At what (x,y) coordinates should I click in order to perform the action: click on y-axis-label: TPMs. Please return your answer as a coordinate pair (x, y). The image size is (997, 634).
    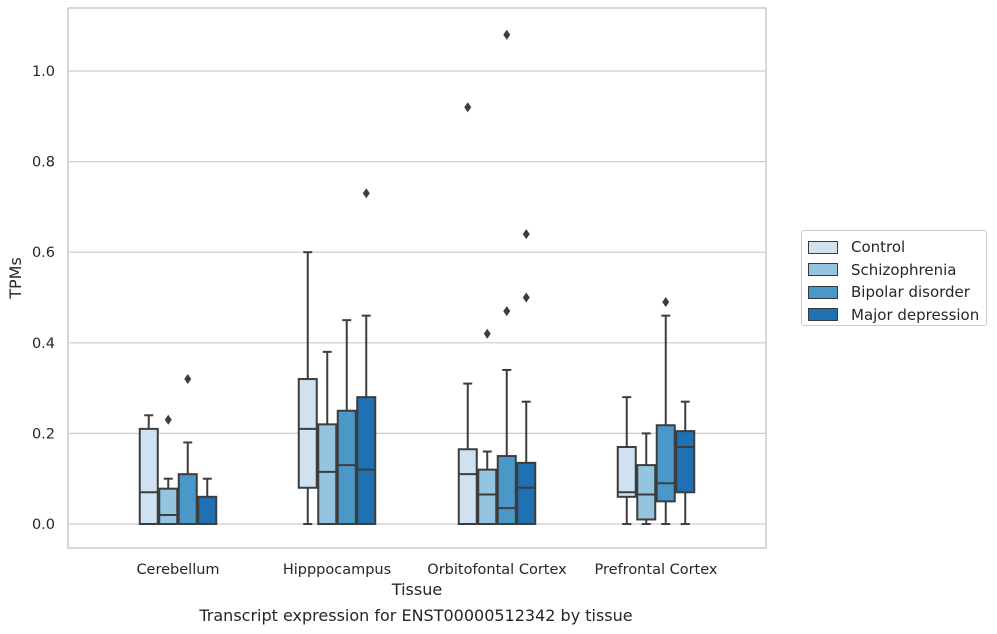
    Looking at the image, I should click on (15, 278).